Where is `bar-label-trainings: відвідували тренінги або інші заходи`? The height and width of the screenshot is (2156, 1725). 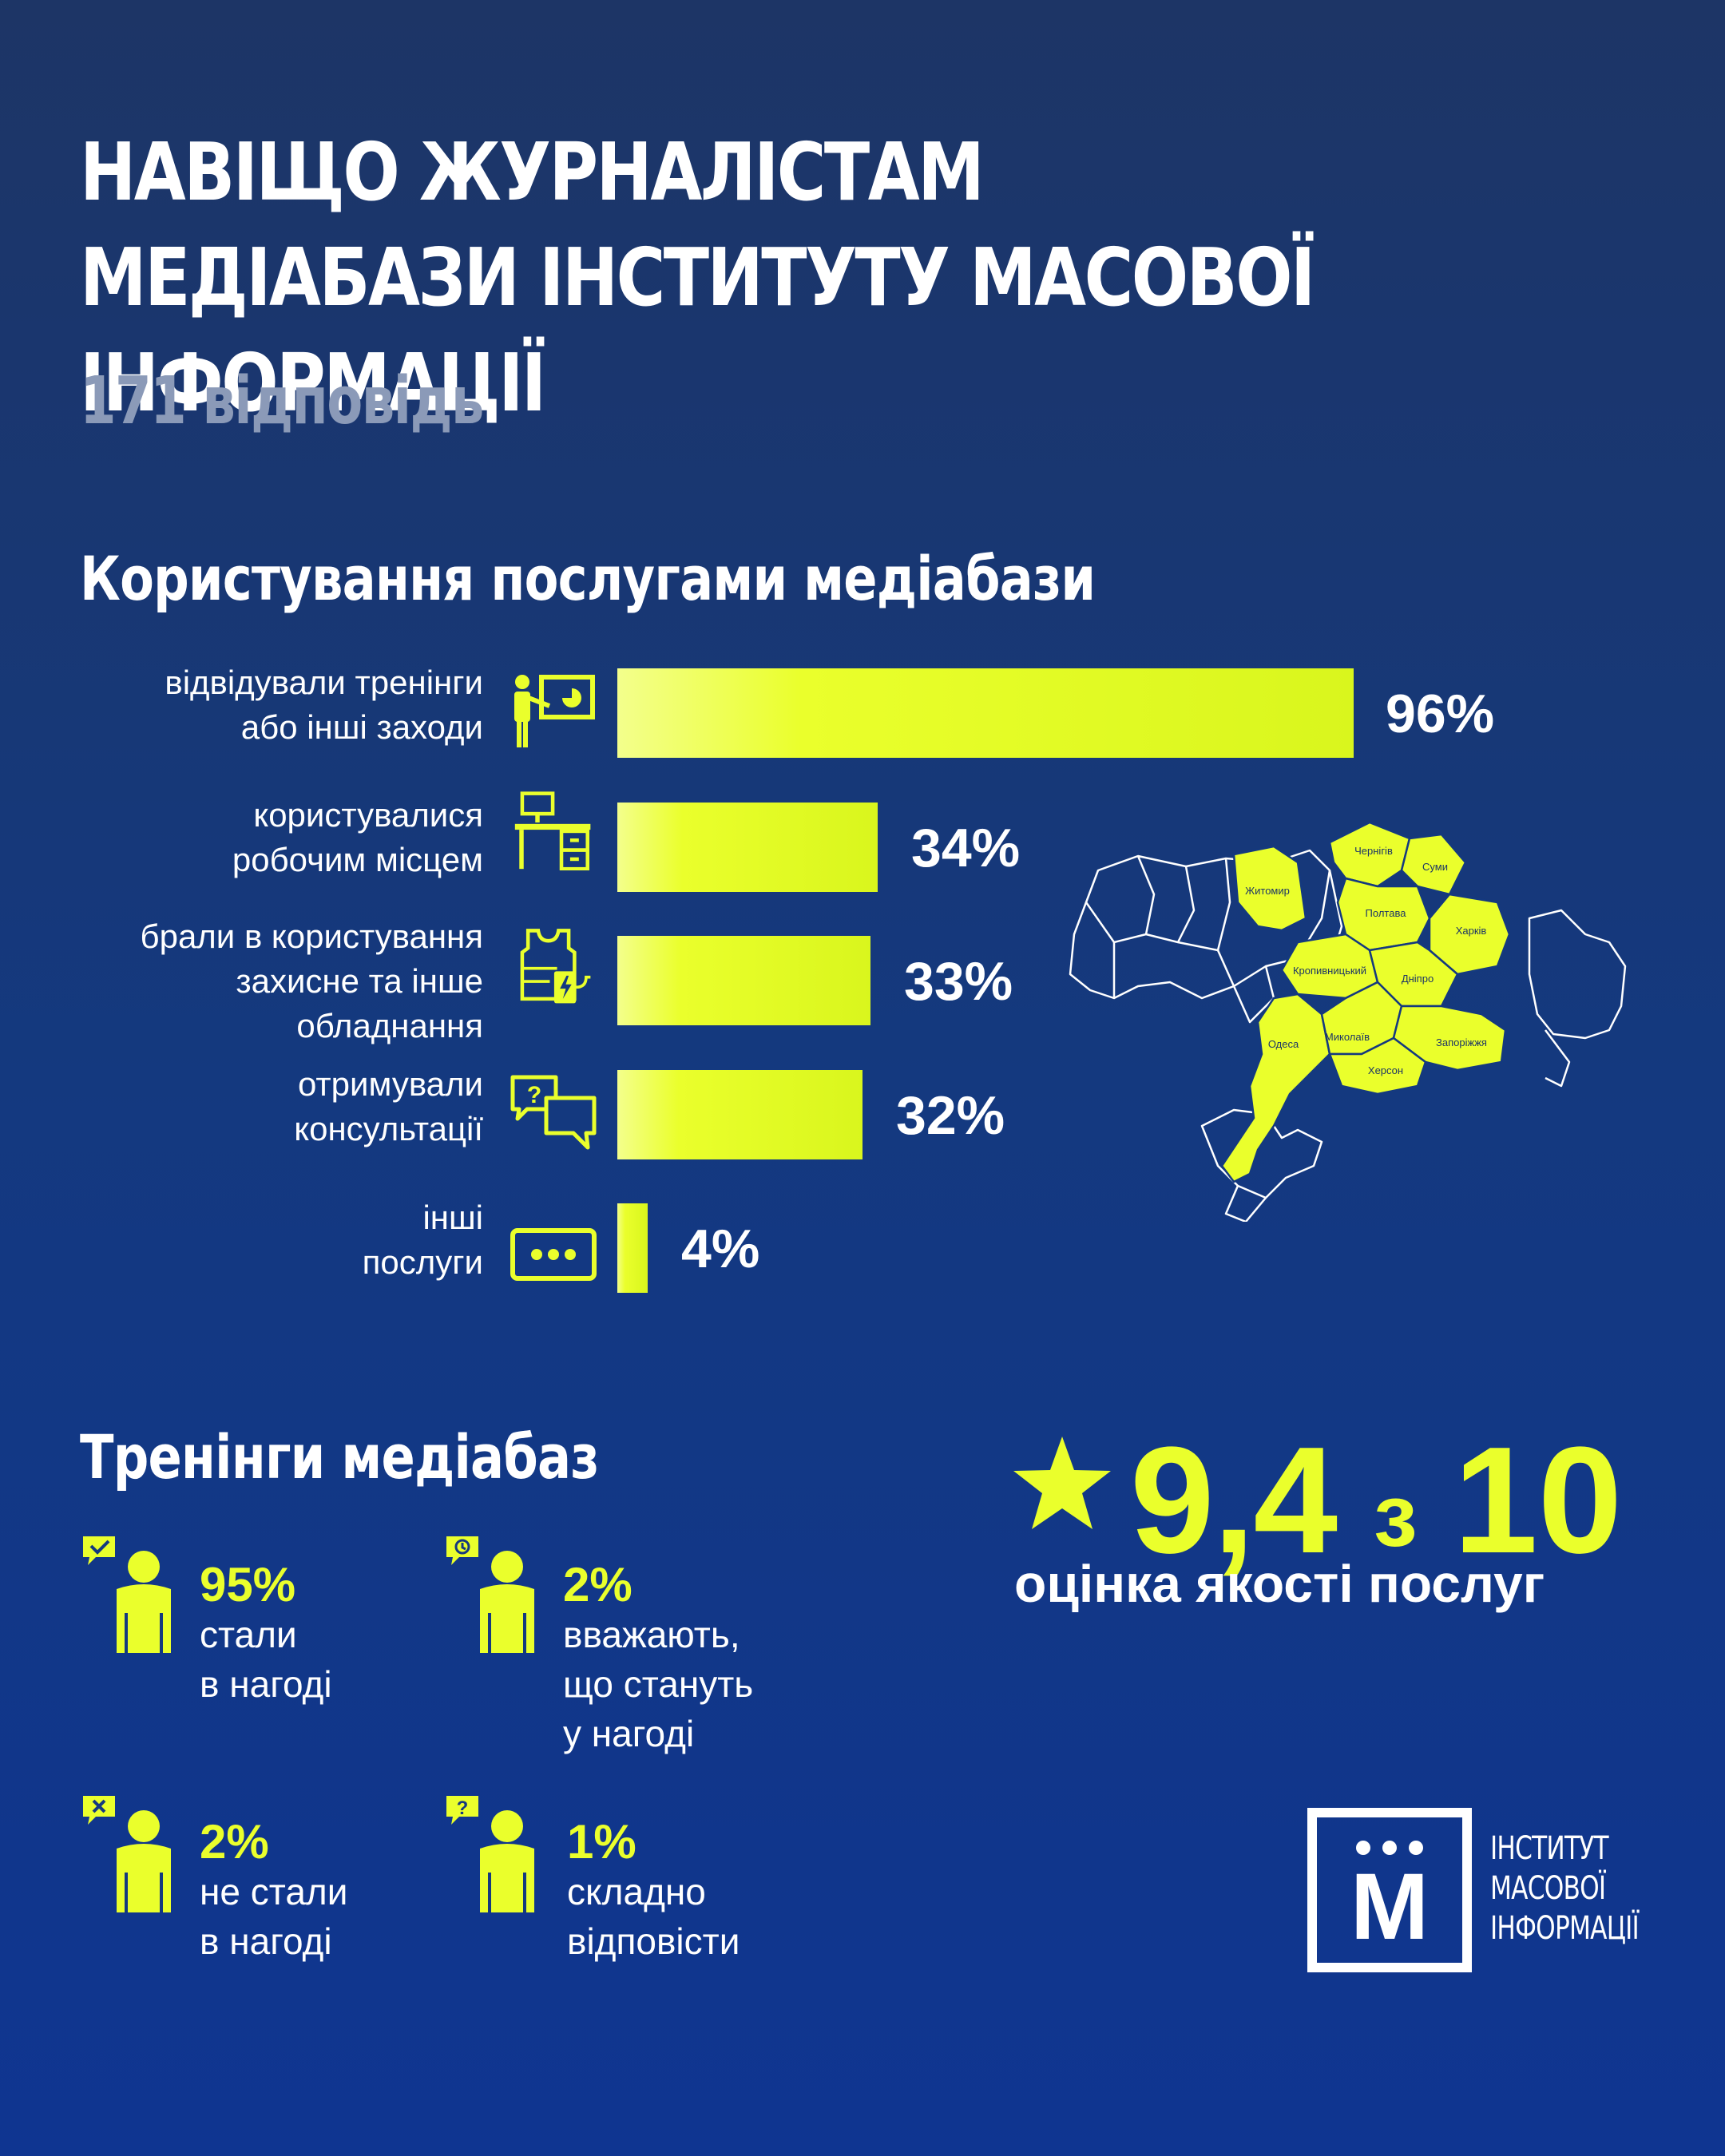 bar-label-trainings: відвідували тренінги або інші заходи is located at coordinates (242, 705).